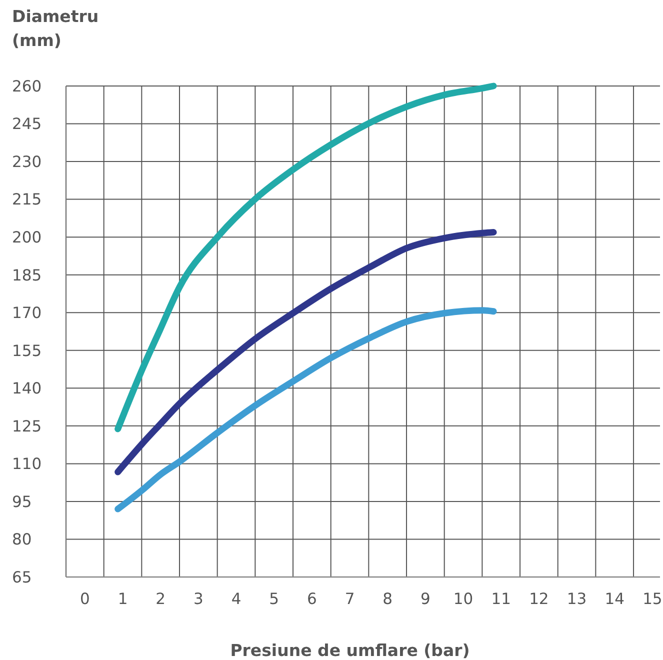 The height and width of the screenshot is (660, 663). Describe the element at coordinates (501, 599) in the screenshot. I see `x-tick-label: 11` at that location.